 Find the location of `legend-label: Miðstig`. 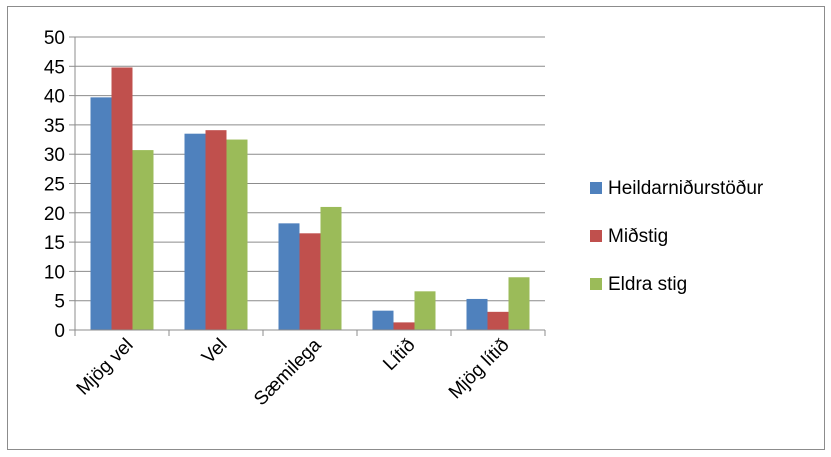

legend-label: Miðstig is located at coordinates (638, 236).